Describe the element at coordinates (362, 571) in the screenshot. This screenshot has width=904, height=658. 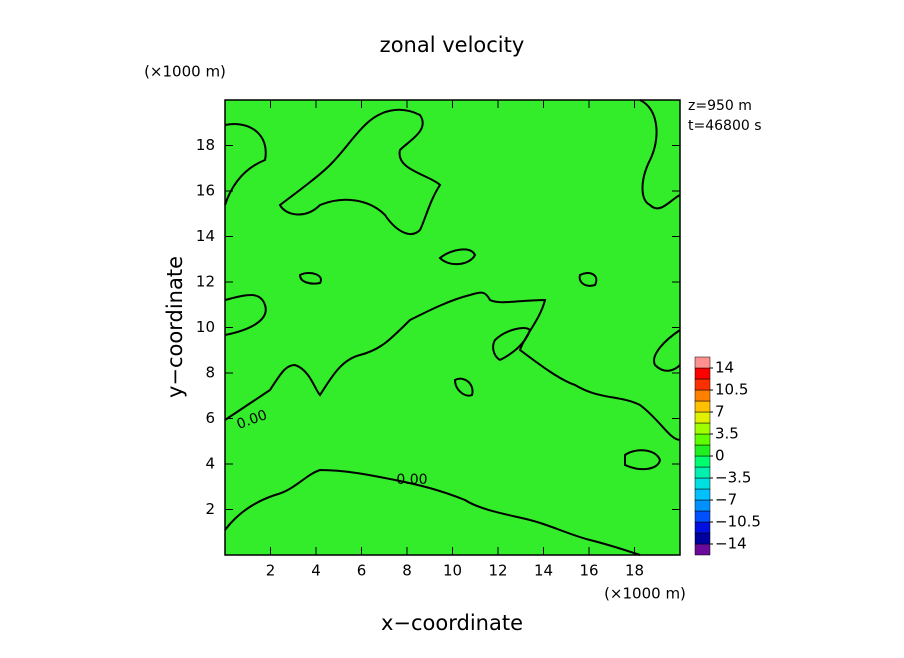
I see `x-tick-label: 6` at that location.